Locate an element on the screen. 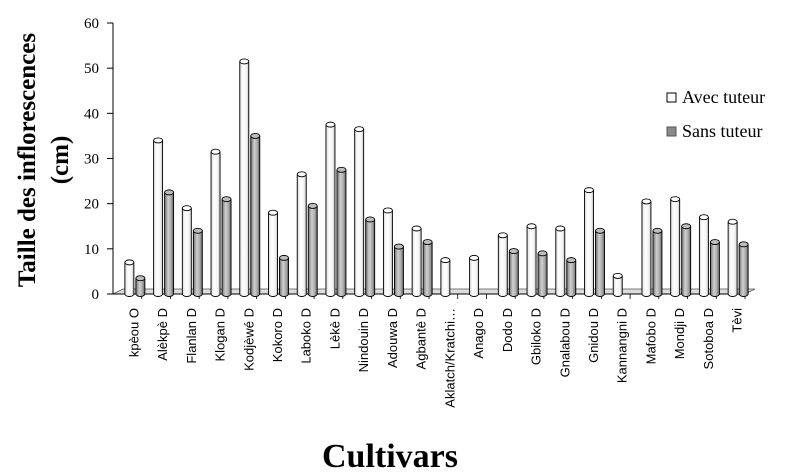 This screenshot has height=475, width=793. legend: Avec tuteur Sans tuteur is located at coordinates (715, 114).